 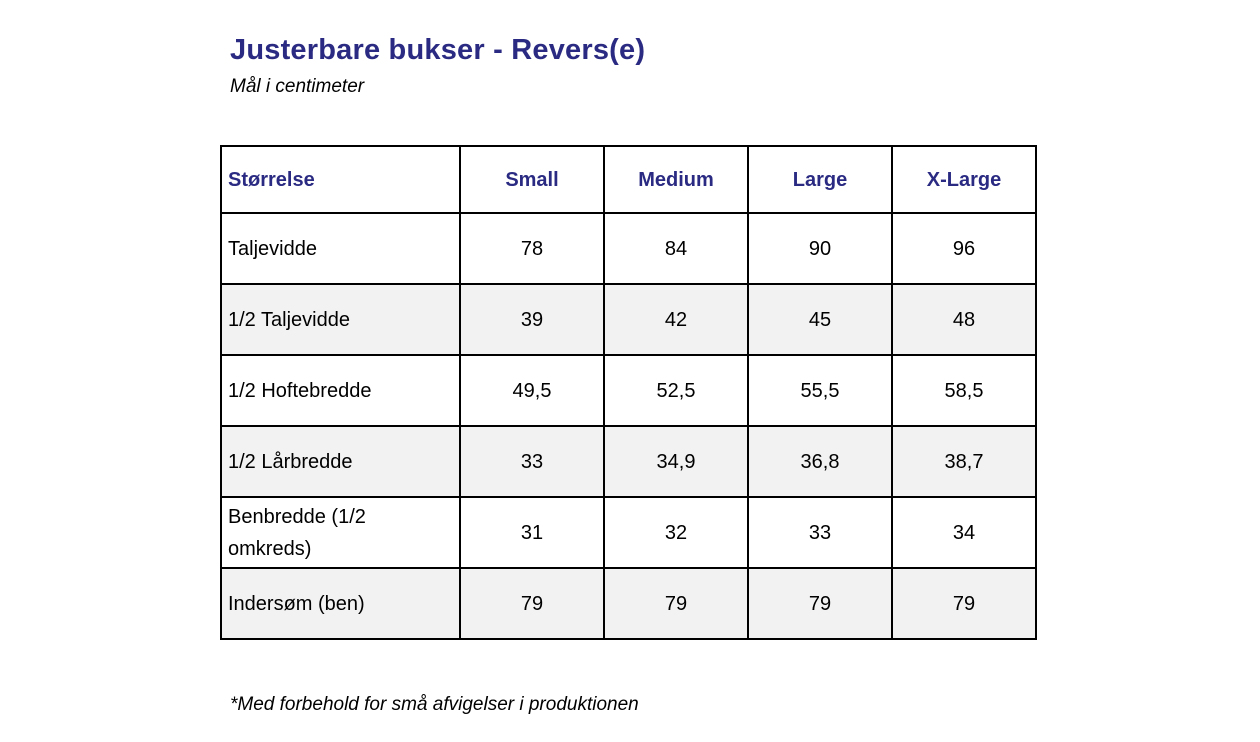 I want to click on page-title: Justerbare bukser - Revers(e), so click(x=438, y=50).